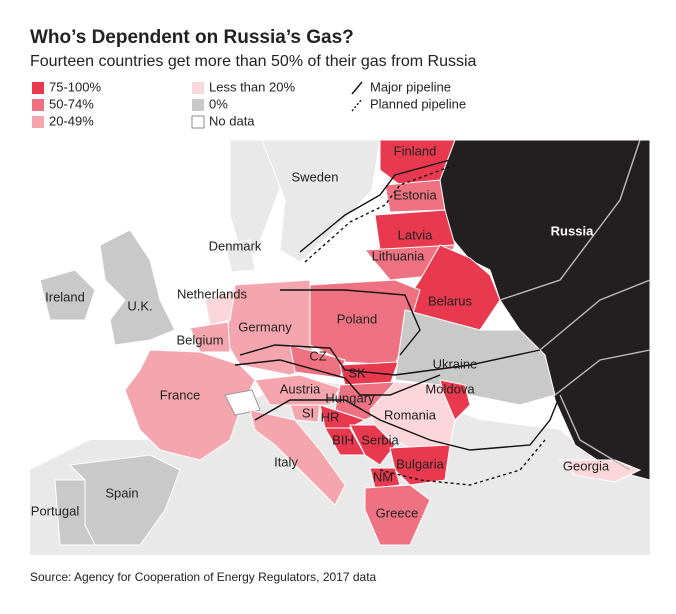 Image resolution: width=676 pixels, height=614 pixels. I want to click on country-label: CZ, so click(317, 355).